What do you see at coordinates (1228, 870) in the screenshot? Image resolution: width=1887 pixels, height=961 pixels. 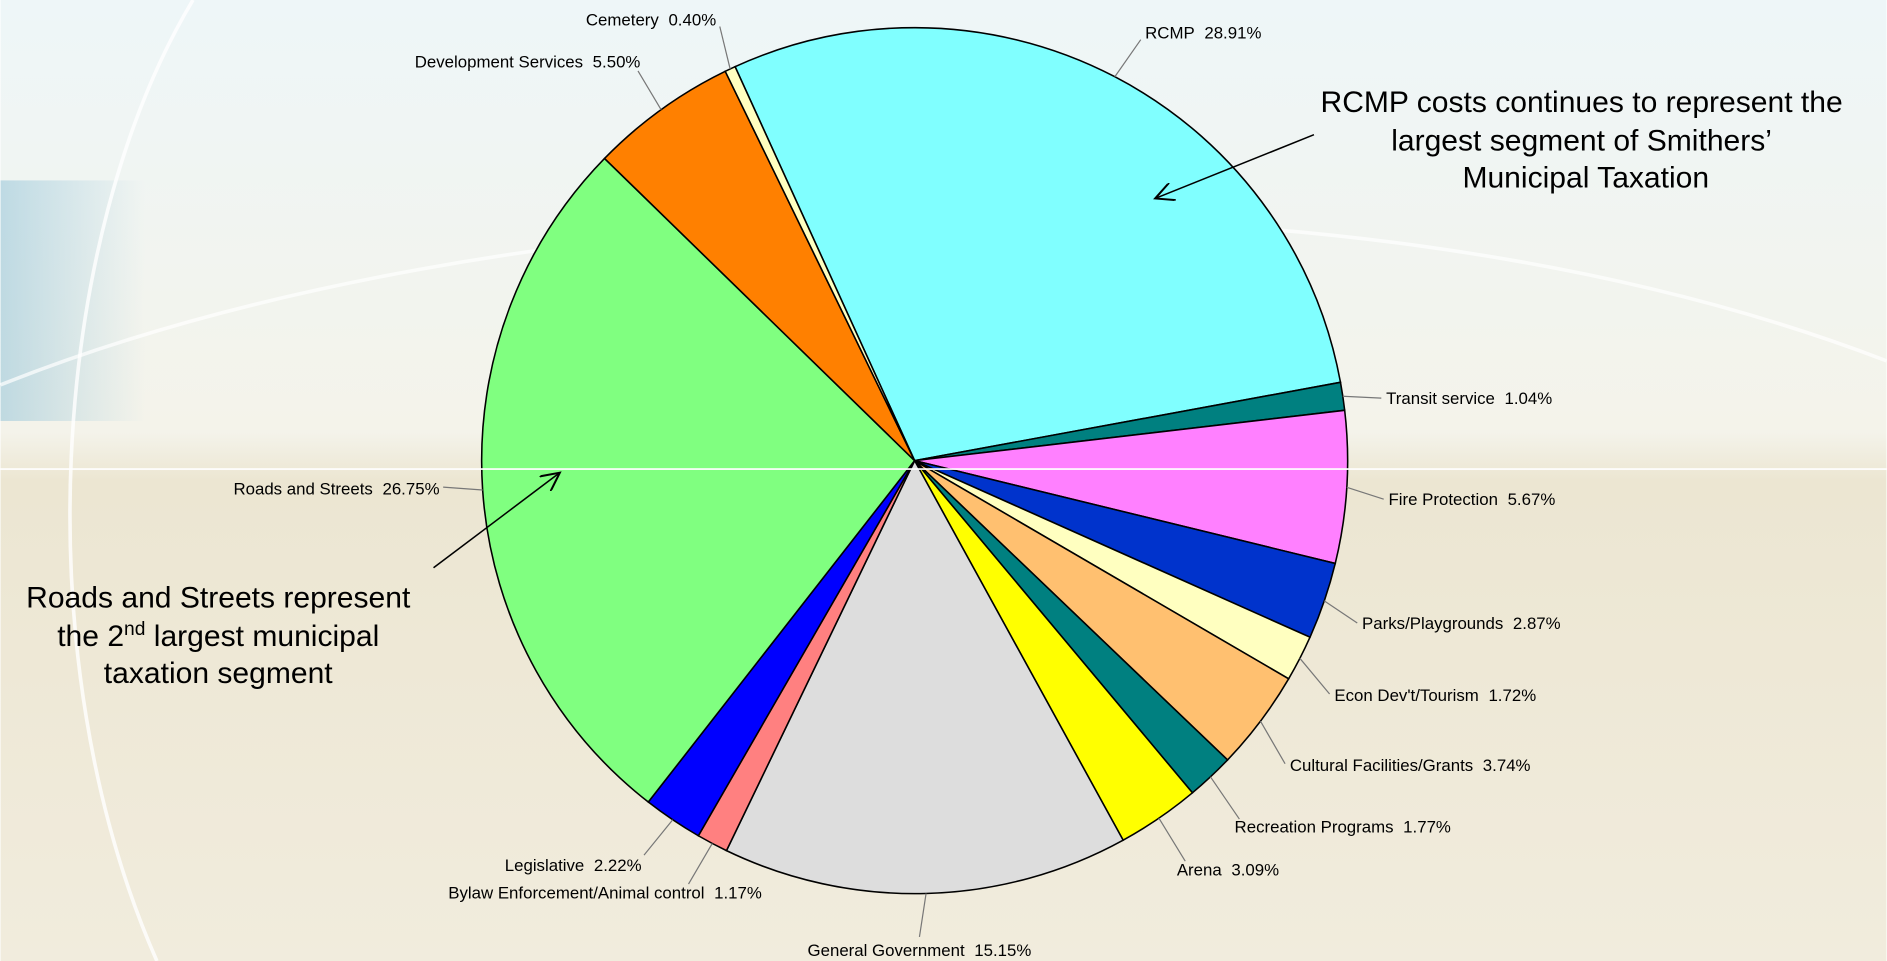 I see `slice-label: Arena 3.09%` at bounding box center [1228, 870].